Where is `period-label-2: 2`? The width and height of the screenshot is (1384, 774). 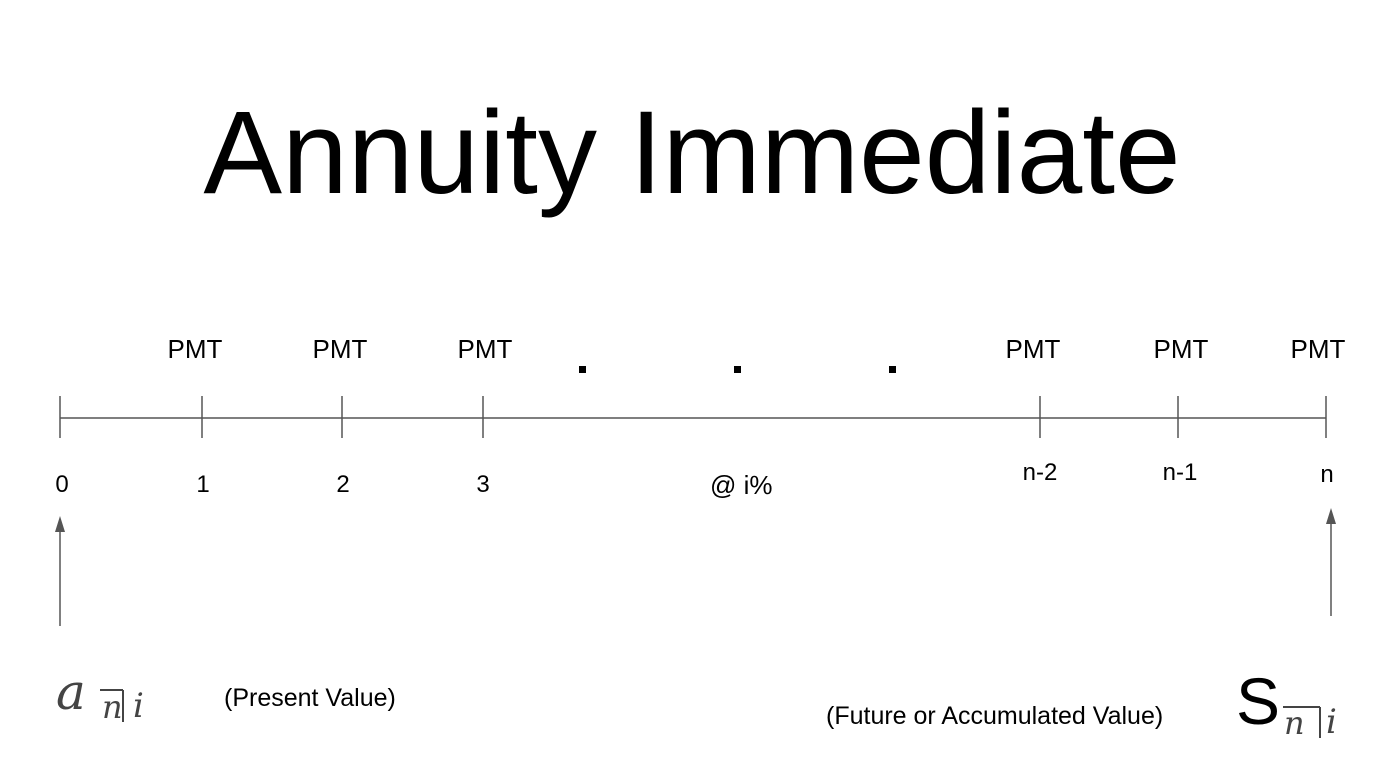 period-label-2: 2 is located at coordinates (343, 484).